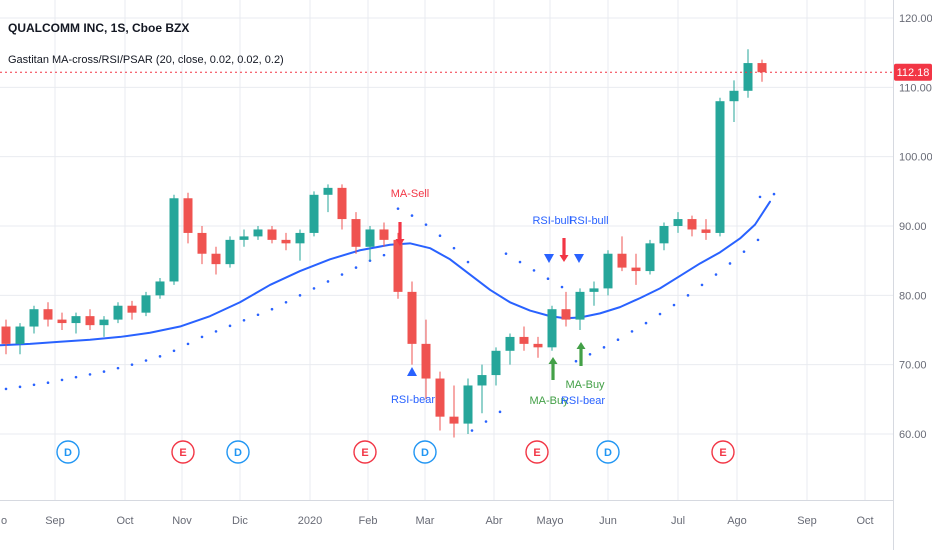 The image size is (932, 550). I want to click on price-axis-bg, so click(913, 275).